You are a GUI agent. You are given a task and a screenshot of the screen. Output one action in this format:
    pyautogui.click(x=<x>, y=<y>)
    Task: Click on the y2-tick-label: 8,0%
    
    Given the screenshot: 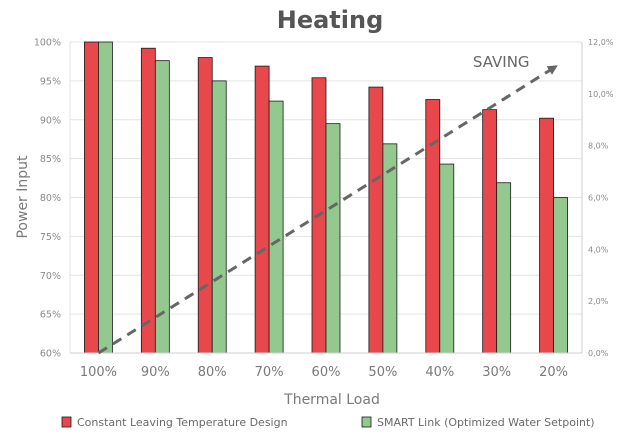 What is the action you would take?
    pyautogui.click(x=598, y=146)
    